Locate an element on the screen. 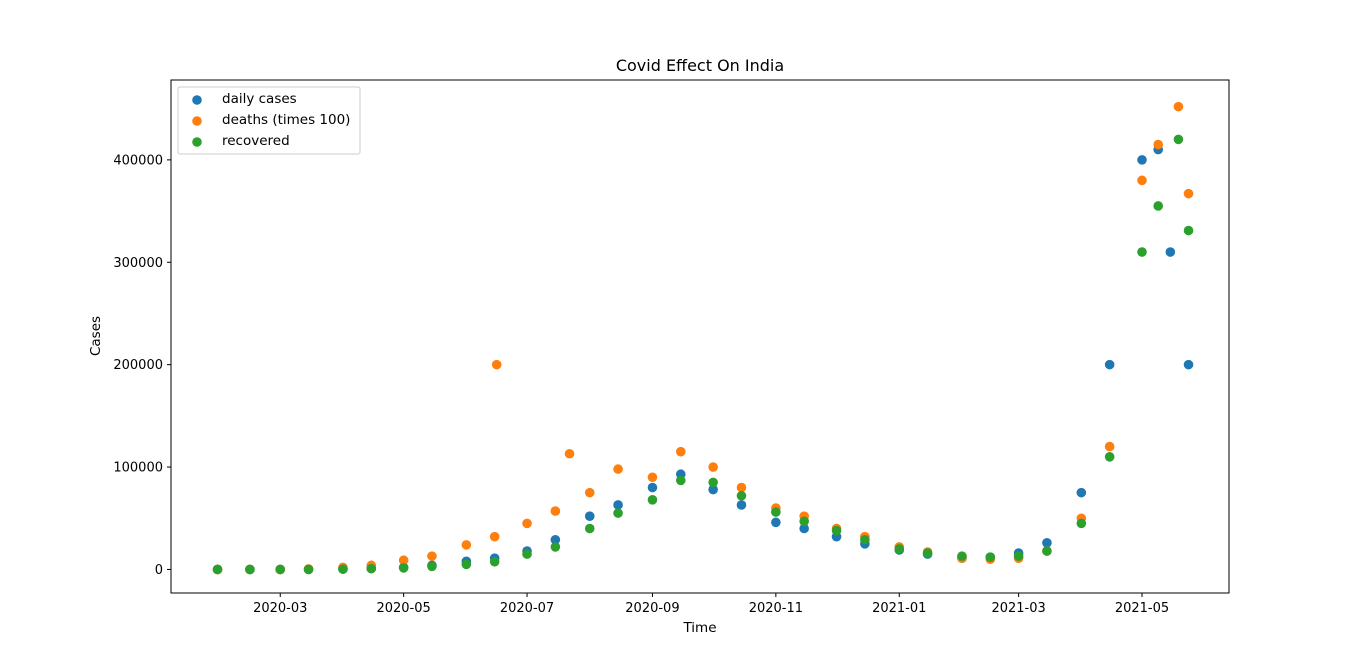  legend: daily cases deaths (times 100) recovered is located at coordinates (269, 120).